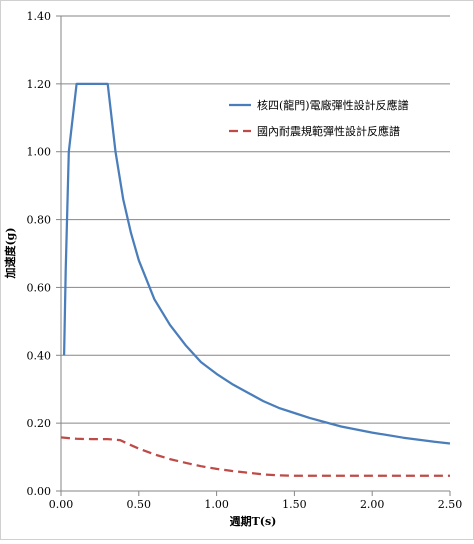  What do you see at coordinates (39, 16) in the screenshot?
I see `y-tick-label: 1.40` at bounding box center [39, 16].